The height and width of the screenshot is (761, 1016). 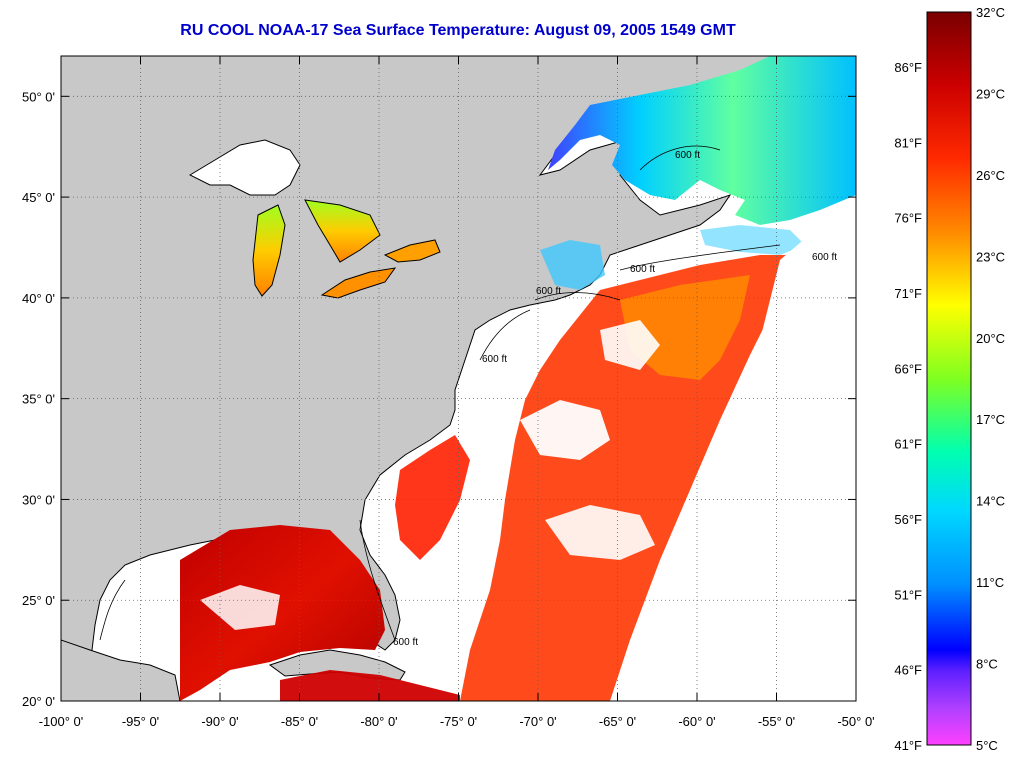 I want to click on fahrenheit-label: 61°F, so click(x=908, y=444).